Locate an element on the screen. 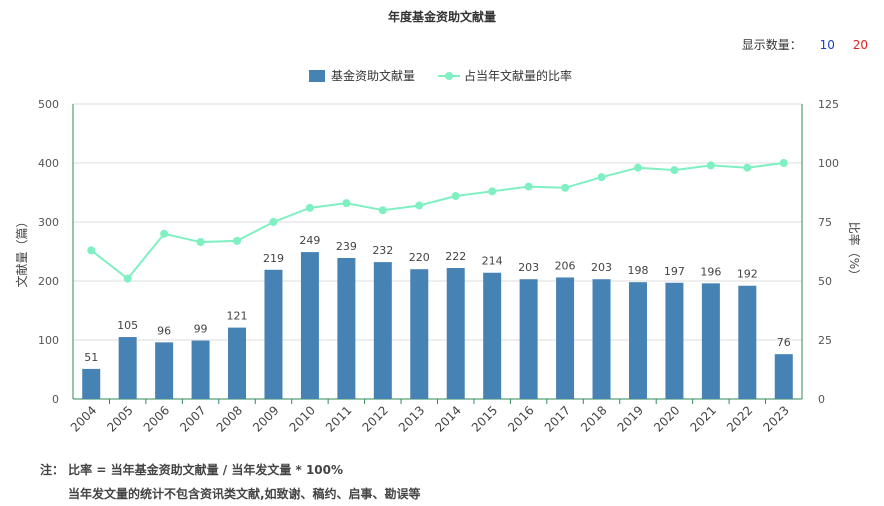  y-left-tick-label: 300 is located at coordinates (48, 222).